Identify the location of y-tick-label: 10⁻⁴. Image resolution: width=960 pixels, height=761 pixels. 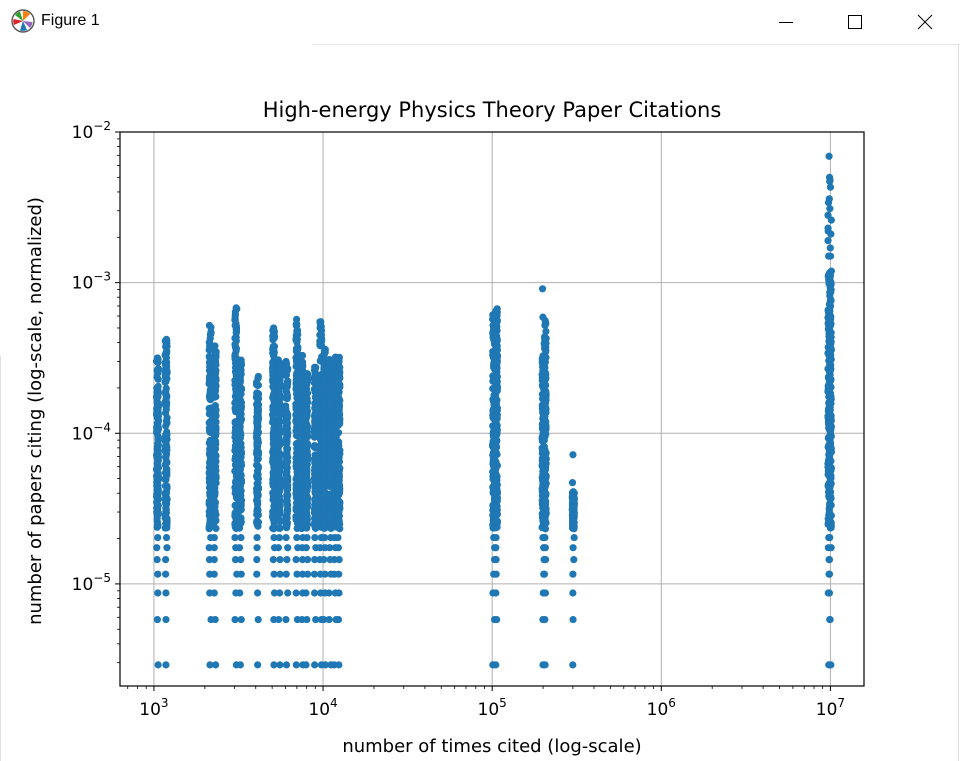
(91, 432).